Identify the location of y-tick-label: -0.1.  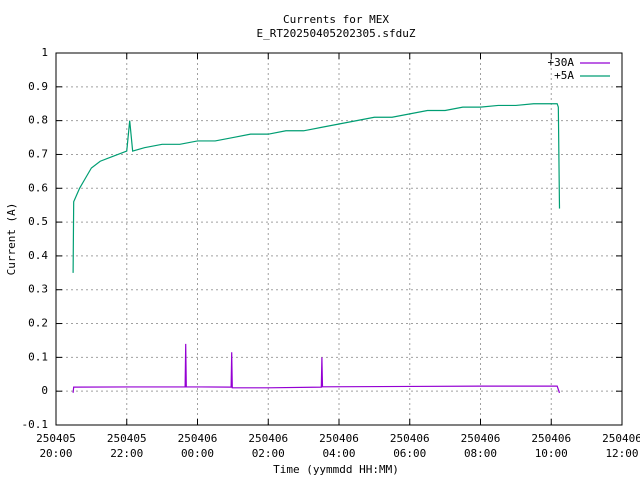
(35, 424).